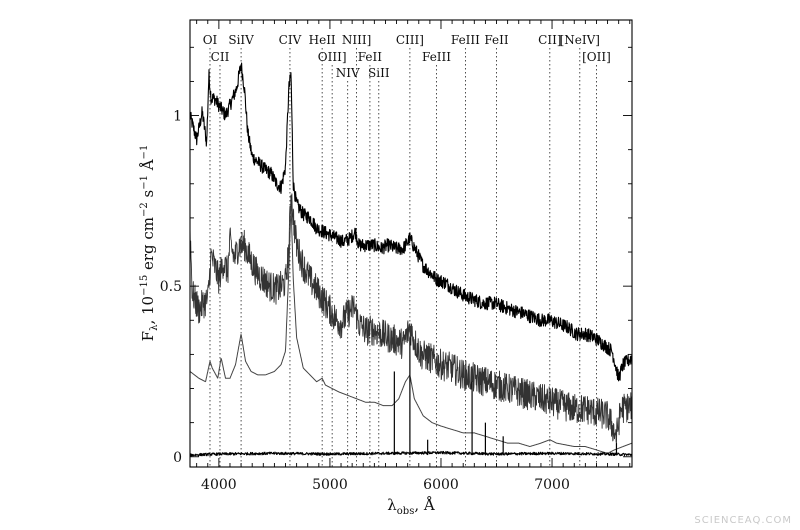 This screenshot has width=800, height=530. What do you see at coordinates (171, 287) in the screenshot?
I see `y-tick-label: 0.5` at bounding box center [171, 287].